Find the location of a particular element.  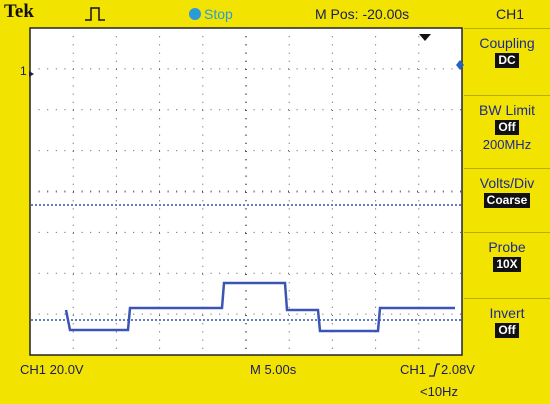

menu-item: BW Limit Off 200MHz is located at coordinates (507, 123).